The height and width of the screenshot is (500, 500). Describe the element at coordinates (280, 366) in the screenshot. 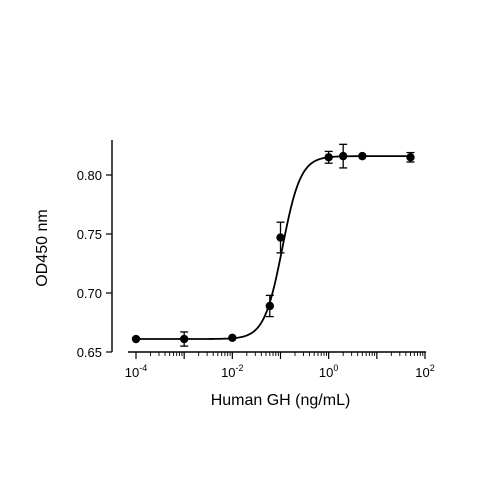

I see `x-axis-ticks: 10⁻⁴ 10⁻² 10⁰ 10²` at that location.